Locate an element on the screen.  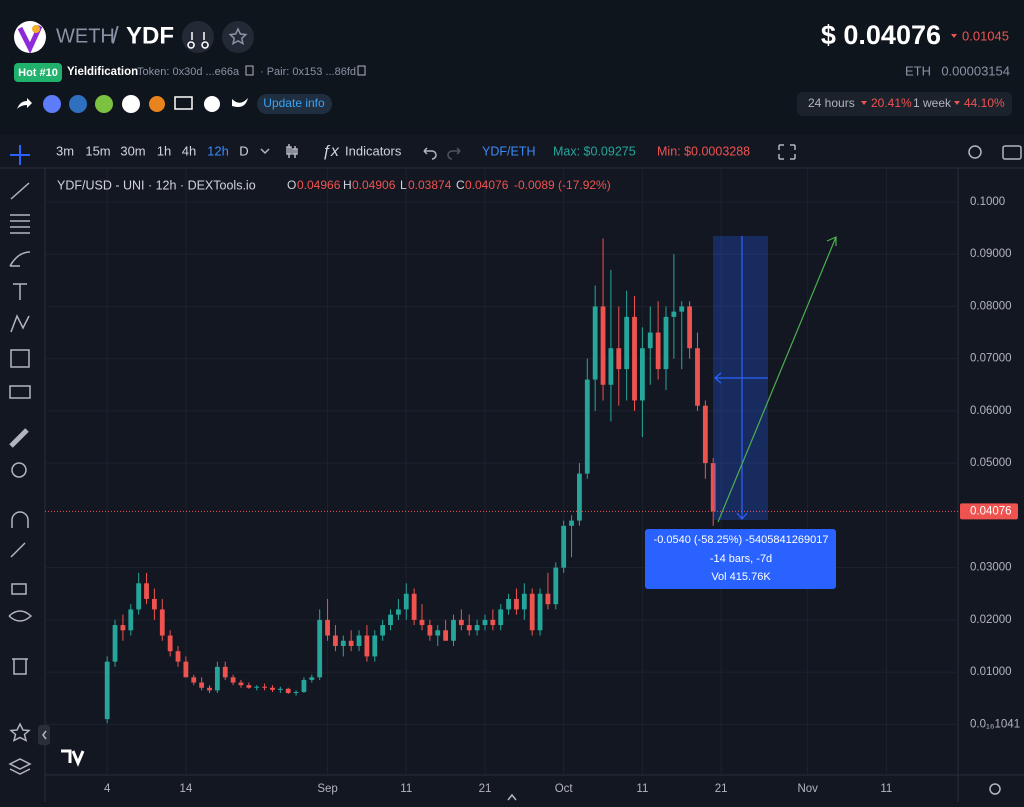
measure-tooltip is located at coordinates (740, 559).